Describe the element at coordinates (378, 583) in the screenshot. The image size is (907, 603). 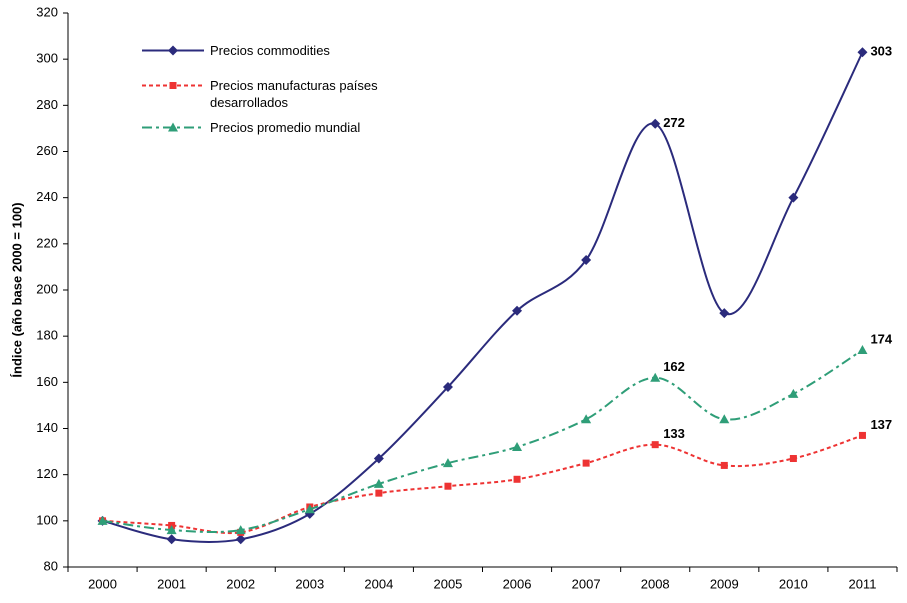
I see `x-tick-label: 2004` at that location.